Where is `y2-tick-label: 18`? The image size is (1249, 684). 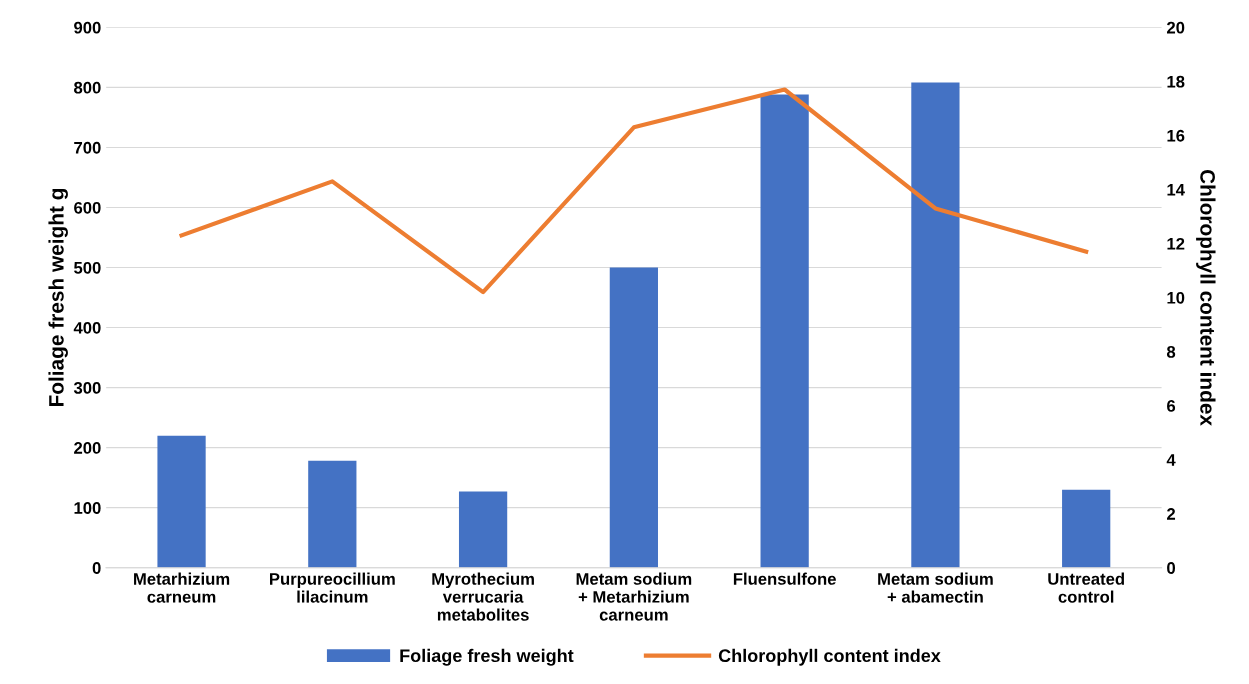
y2-tick-label: 18 is located at coordinates (1176, 81).